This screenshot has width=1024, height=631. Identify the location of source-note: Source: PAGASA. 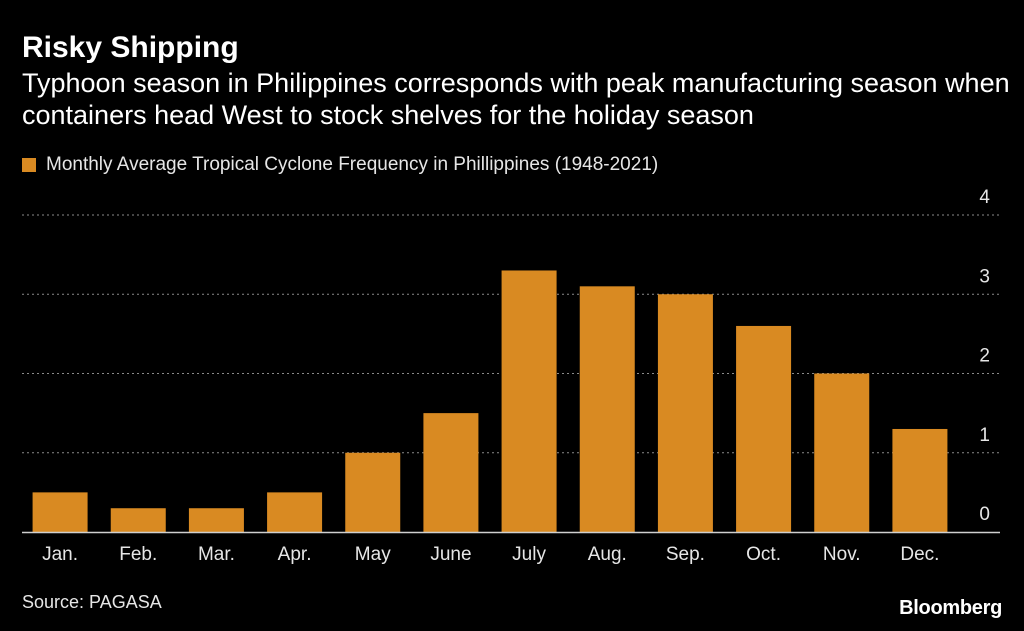
(92, 602).